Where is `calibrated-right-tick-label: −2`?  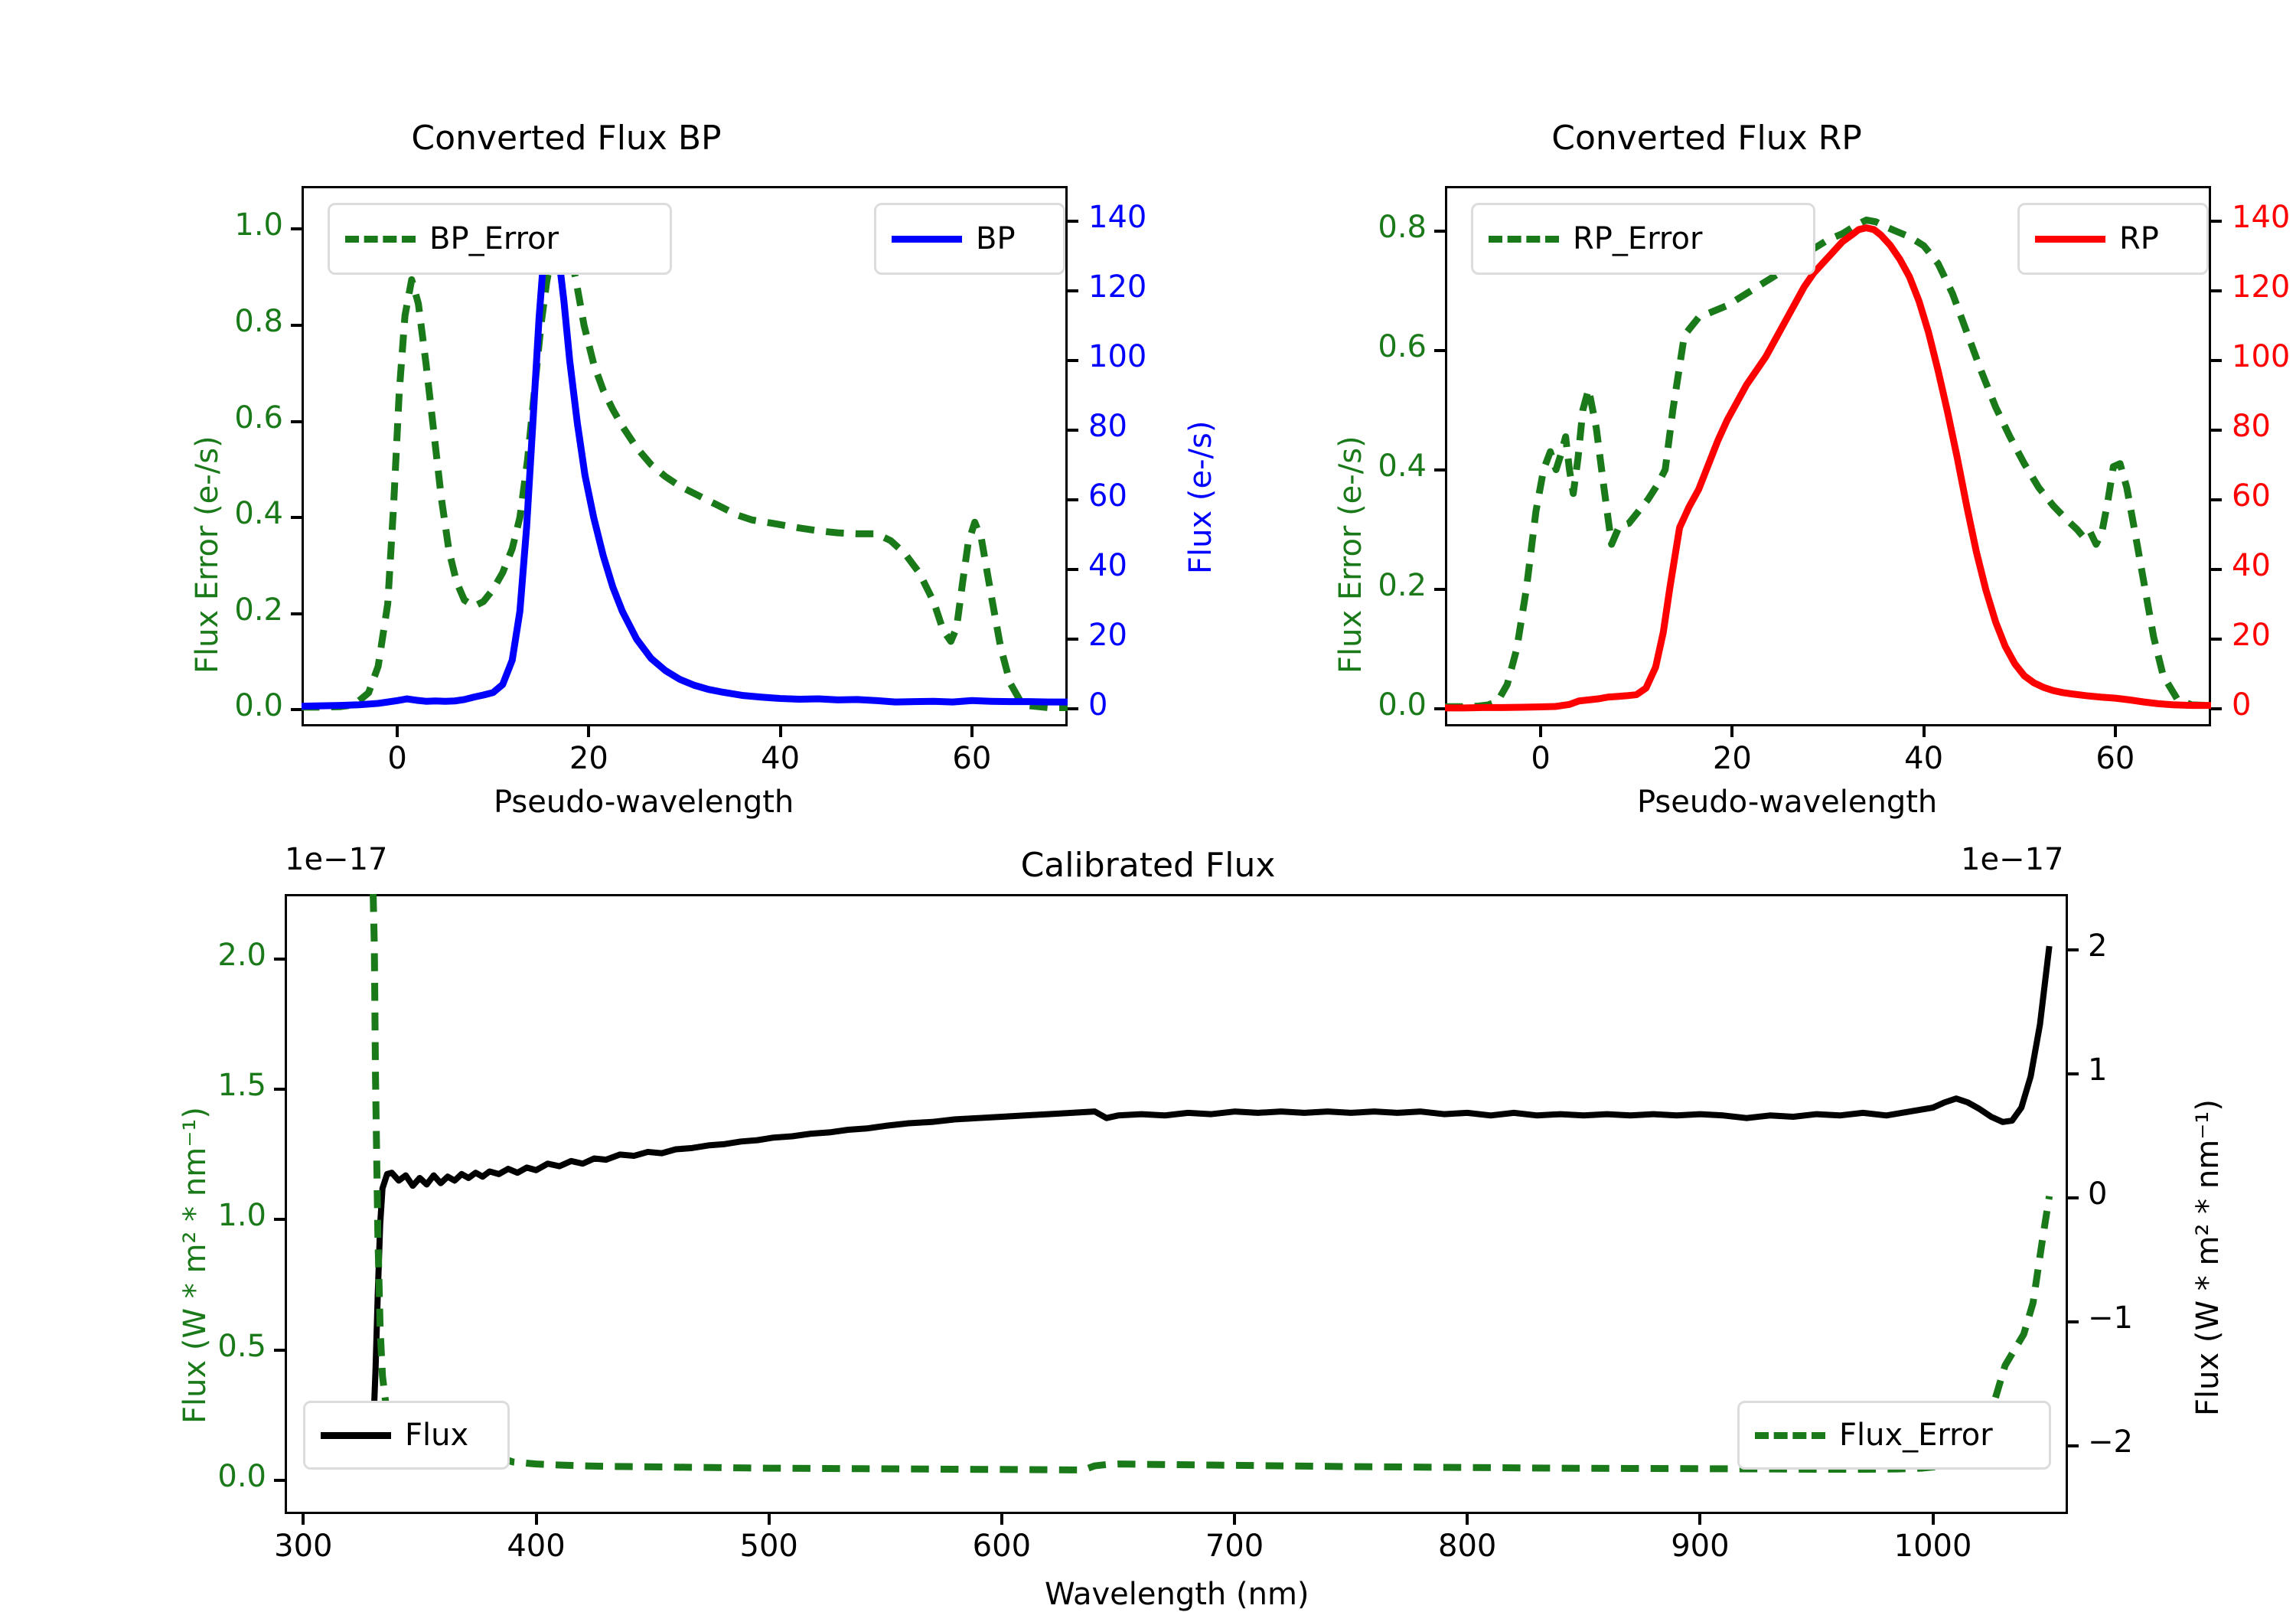
calibrated-right-tick-label: −2 is located at coordinates (2110, 1442).